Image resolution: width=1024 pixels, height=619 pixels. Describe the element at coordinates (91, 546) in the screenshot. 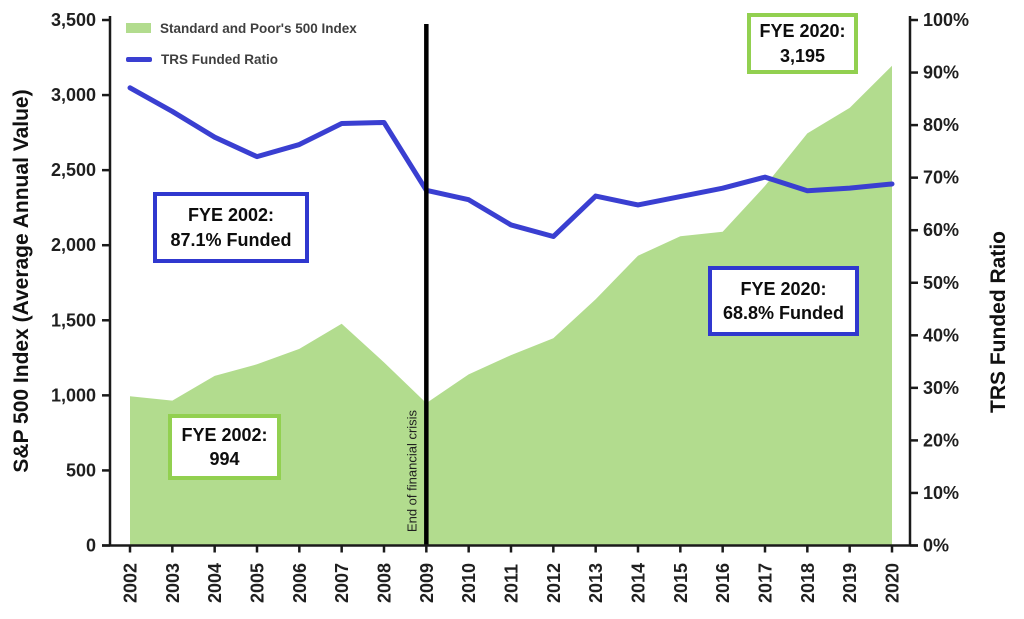

I see `left-axis-tick-label: 0` at that location.